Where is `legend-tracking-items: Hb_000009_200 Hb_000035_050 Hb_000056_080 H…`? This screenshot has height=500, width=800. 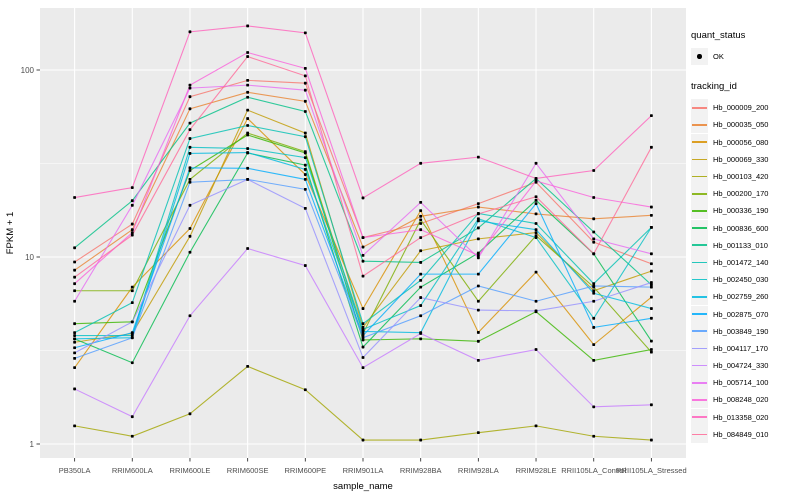 legend-tracking-items: Hb_000009_200 Hb_000035_050 Hb_000056_080 H… is located at coordinates (745, 271).